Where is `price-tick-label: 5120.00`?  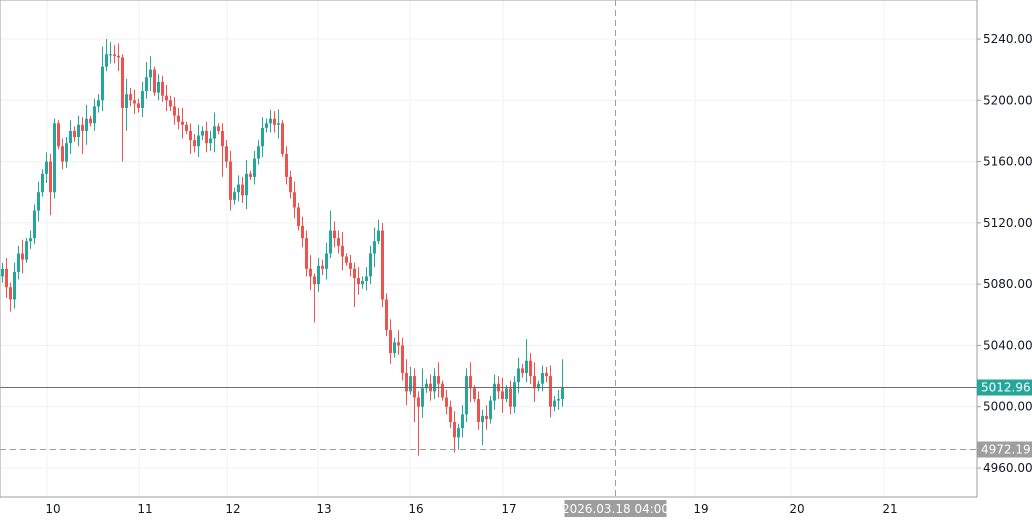 price-tick-label: 5120.00 is located at coordinates (1007, 223).